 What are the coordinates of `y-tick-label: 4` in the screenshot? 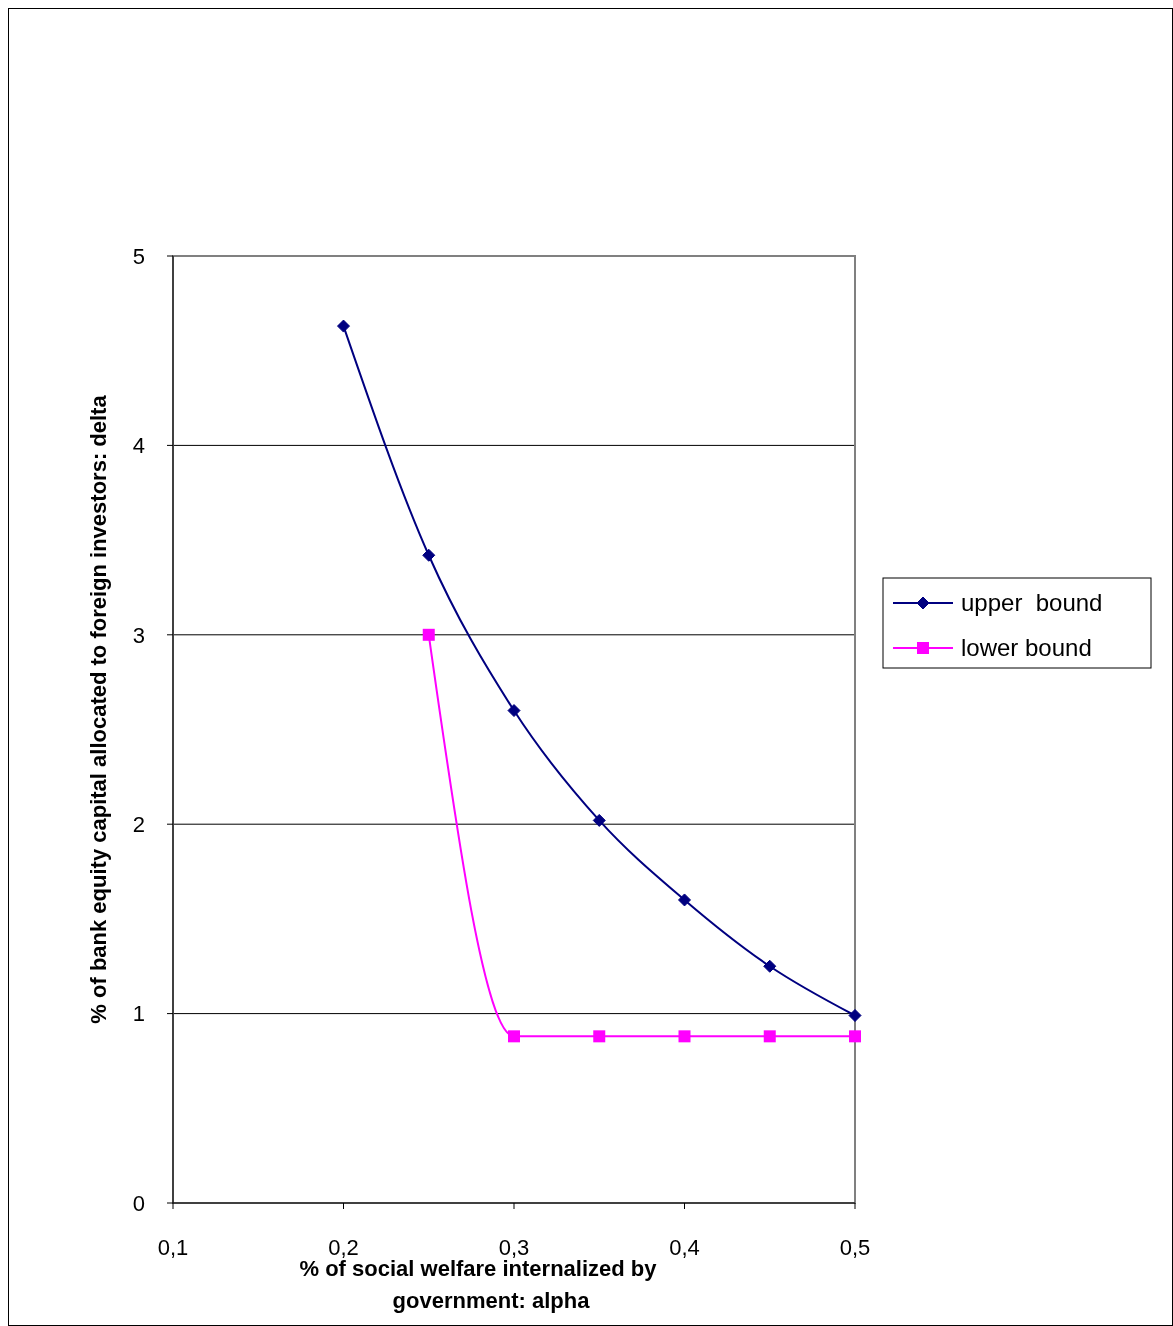 It's located at (138, 446).